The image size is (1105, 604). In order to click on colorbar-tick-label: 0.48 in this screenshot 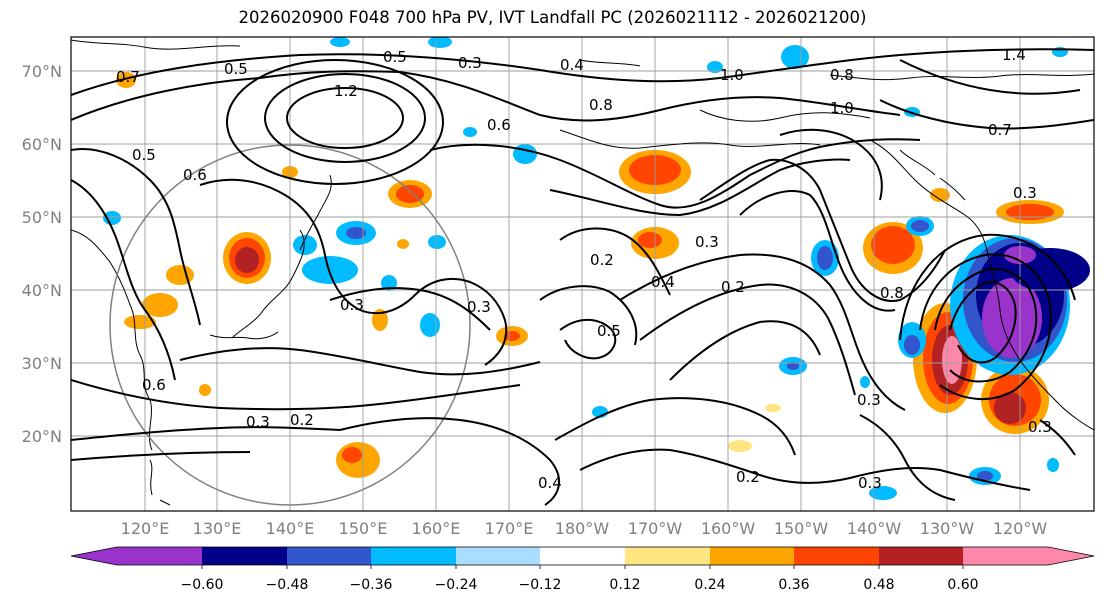, I will do `click(878, 585)`.